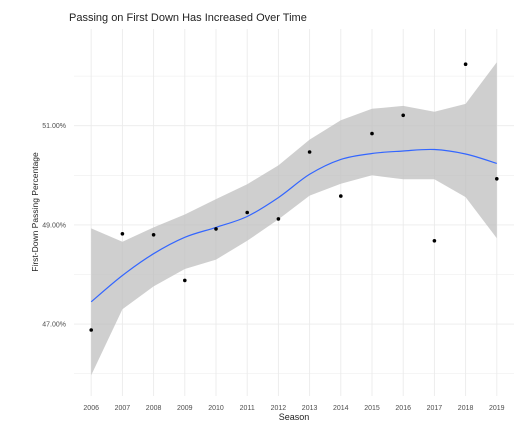 The width and height of the screenshot is (525, 429). Describe the element at coordinates (185, 408) in the screenshot. I see `x-tick-label: 2009` at that location.